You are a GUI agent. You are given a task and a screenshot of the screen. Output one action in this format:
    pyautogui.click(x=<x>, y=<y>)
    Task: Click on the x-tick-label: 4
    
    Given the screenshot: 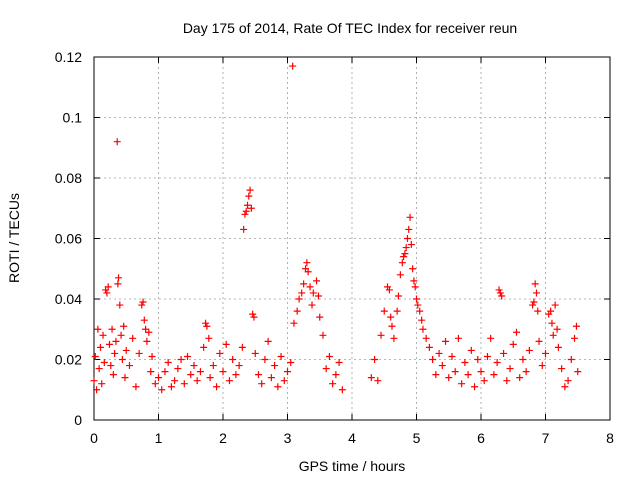 What is the action you would take?
    pyautogui.click(x=352, y=438)
    